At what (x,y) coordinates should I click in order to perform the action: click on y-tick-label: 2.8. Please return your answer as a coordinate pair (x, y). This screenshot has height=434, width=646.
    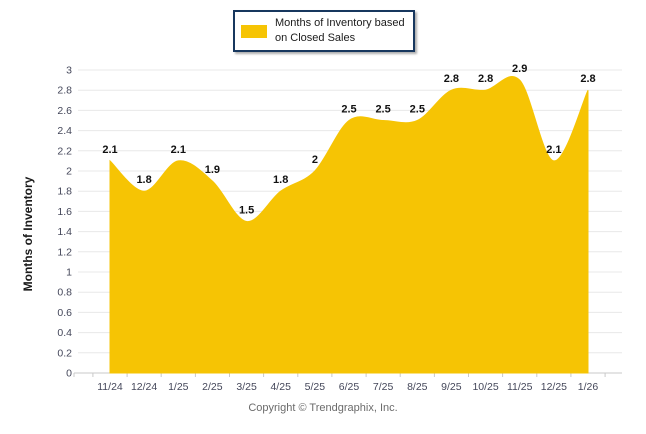
    Looking at the image, I should click on (64, 91).